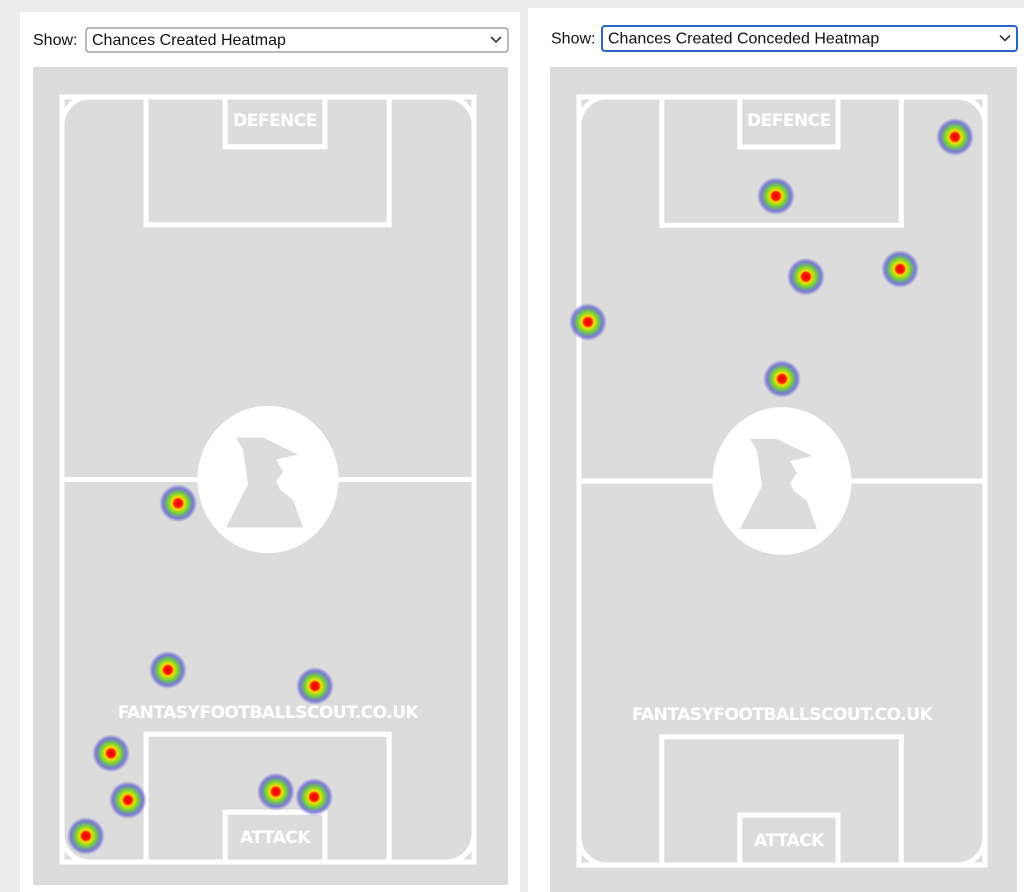 The width and height of the screenshot is (1024, 892). What do you see at coordinates (743, 39) in the screenshot?
I see `select-value: Chances Created Conceded Heatmap` at bounding box center [743, 39].